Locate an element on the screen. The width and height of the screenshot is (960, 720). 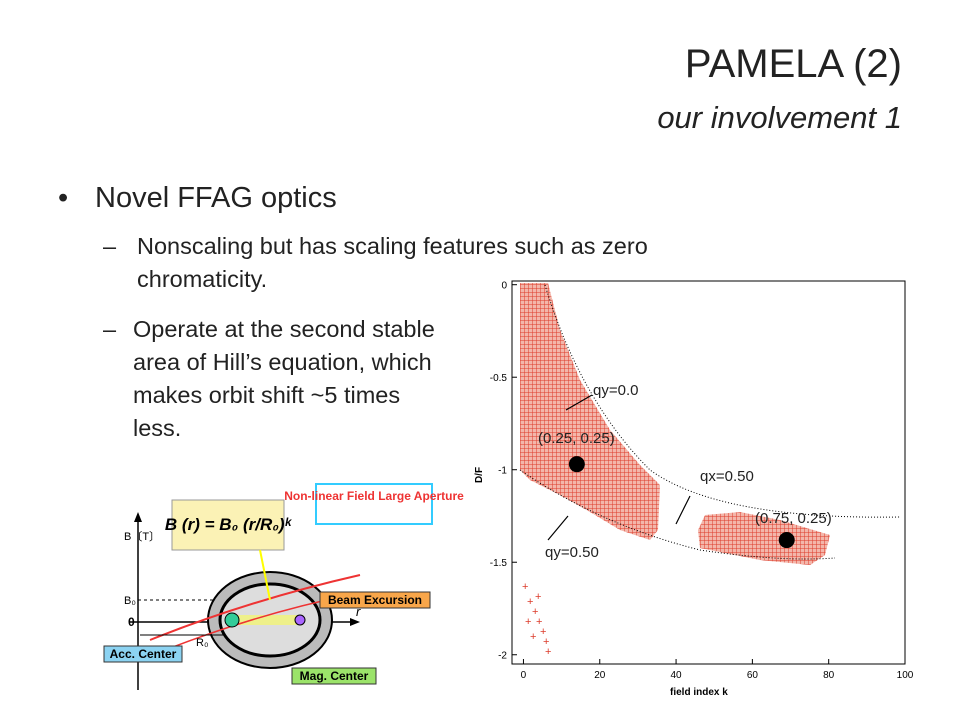
r-label: r is located at coordinates (358, 611).